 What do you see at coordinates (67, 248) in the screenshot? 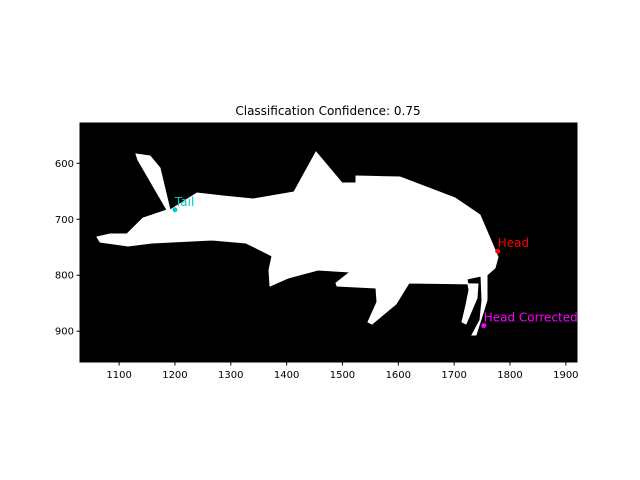
I see `y-axis: 600 700 800 900` at bounding box center [67, 248].